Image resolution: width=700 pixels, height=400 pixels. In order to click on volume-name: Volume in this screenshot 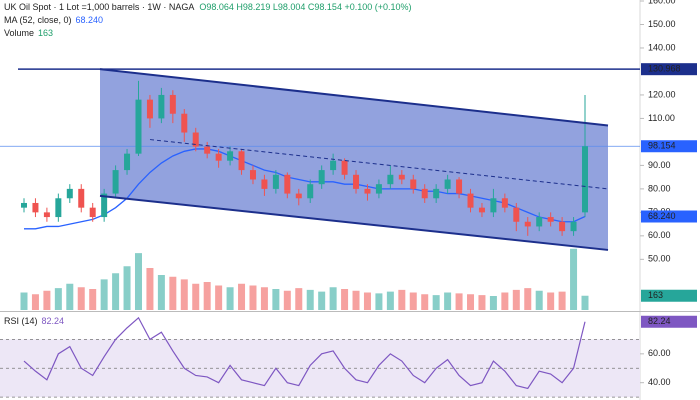, I will do `click(19, 33)`.